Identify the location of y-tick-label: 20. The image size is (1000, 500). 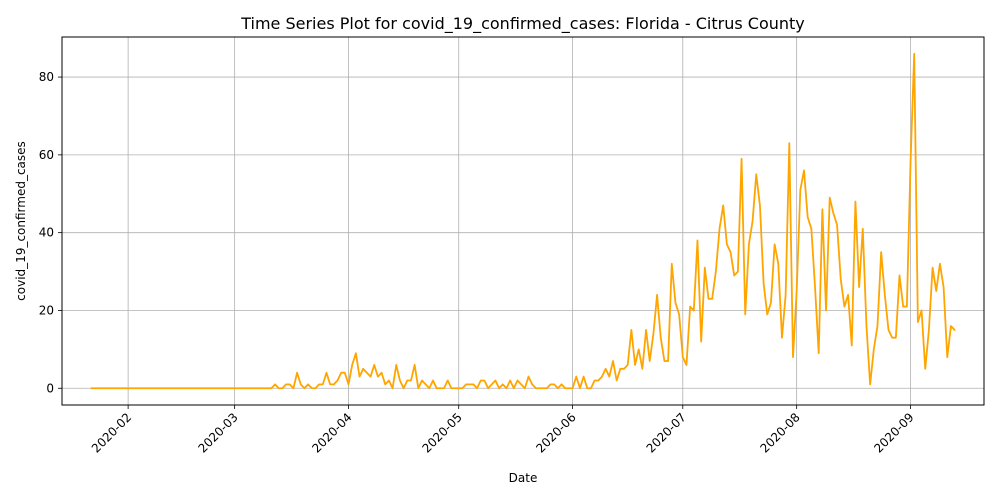
(46, 310).